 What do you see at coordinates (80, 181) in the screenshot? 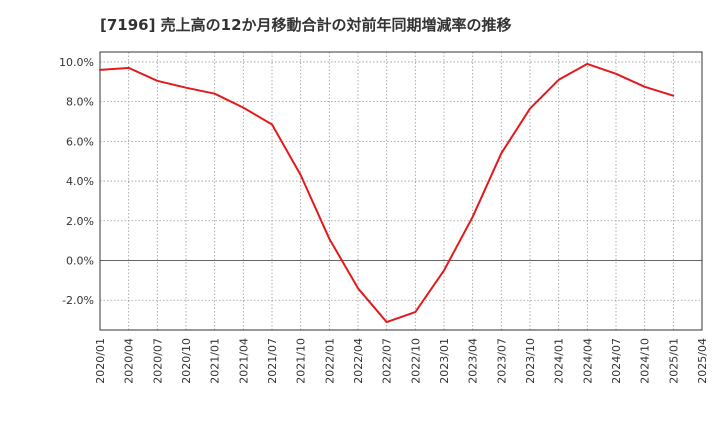
I see `y-tick-label: 4.0%` at bounding box center [80, 181].